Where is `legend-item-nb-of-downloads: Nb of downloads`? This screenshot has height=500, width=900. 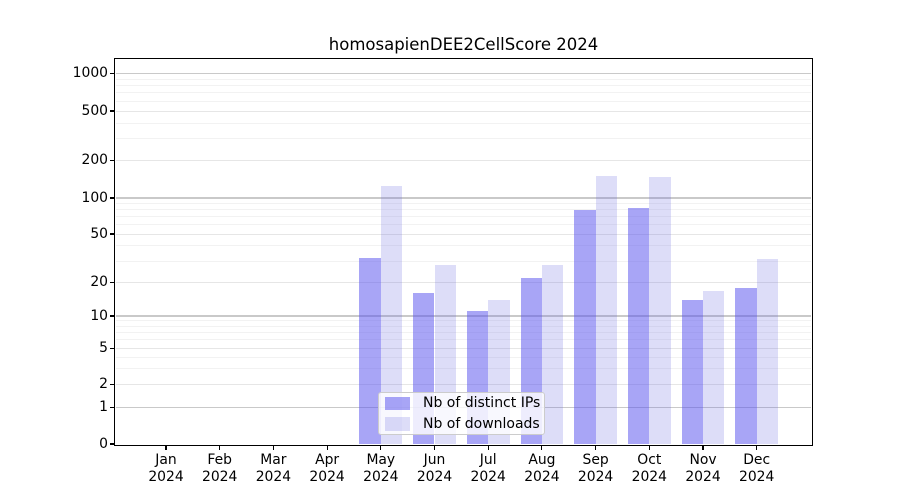 legend-item-nb-of-downloads: Nb of downloads is located at coordinates (464, 424).